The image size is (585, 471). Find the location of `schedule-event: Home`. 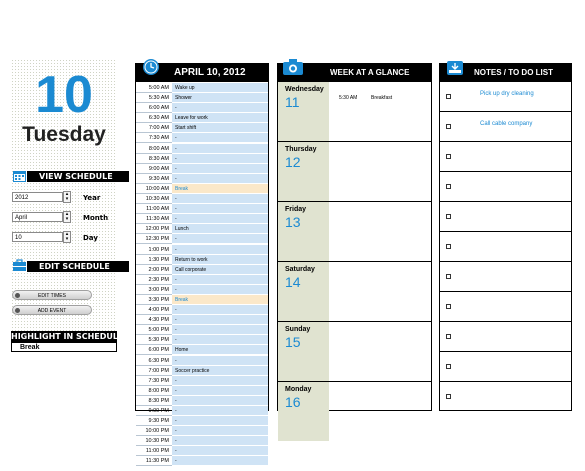

schedule-event: Home is located at coordinates (220, 350).